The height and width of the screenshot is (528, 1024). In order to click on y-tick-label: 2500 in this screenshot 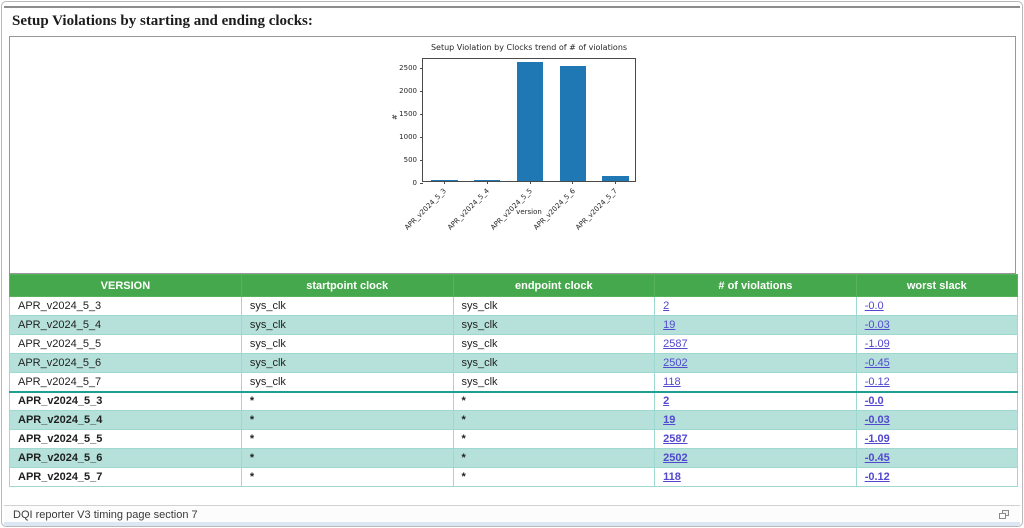, I will do `click(408, 67)`.